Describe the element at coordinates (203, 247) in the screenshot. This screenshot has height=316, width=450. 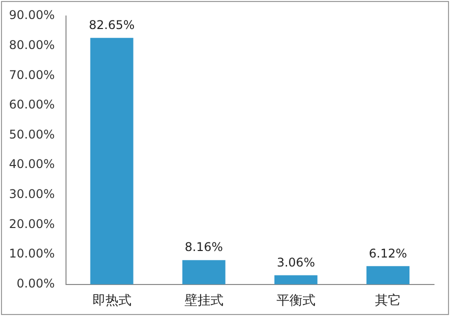
I see `data-label: 8.16%` at that location.